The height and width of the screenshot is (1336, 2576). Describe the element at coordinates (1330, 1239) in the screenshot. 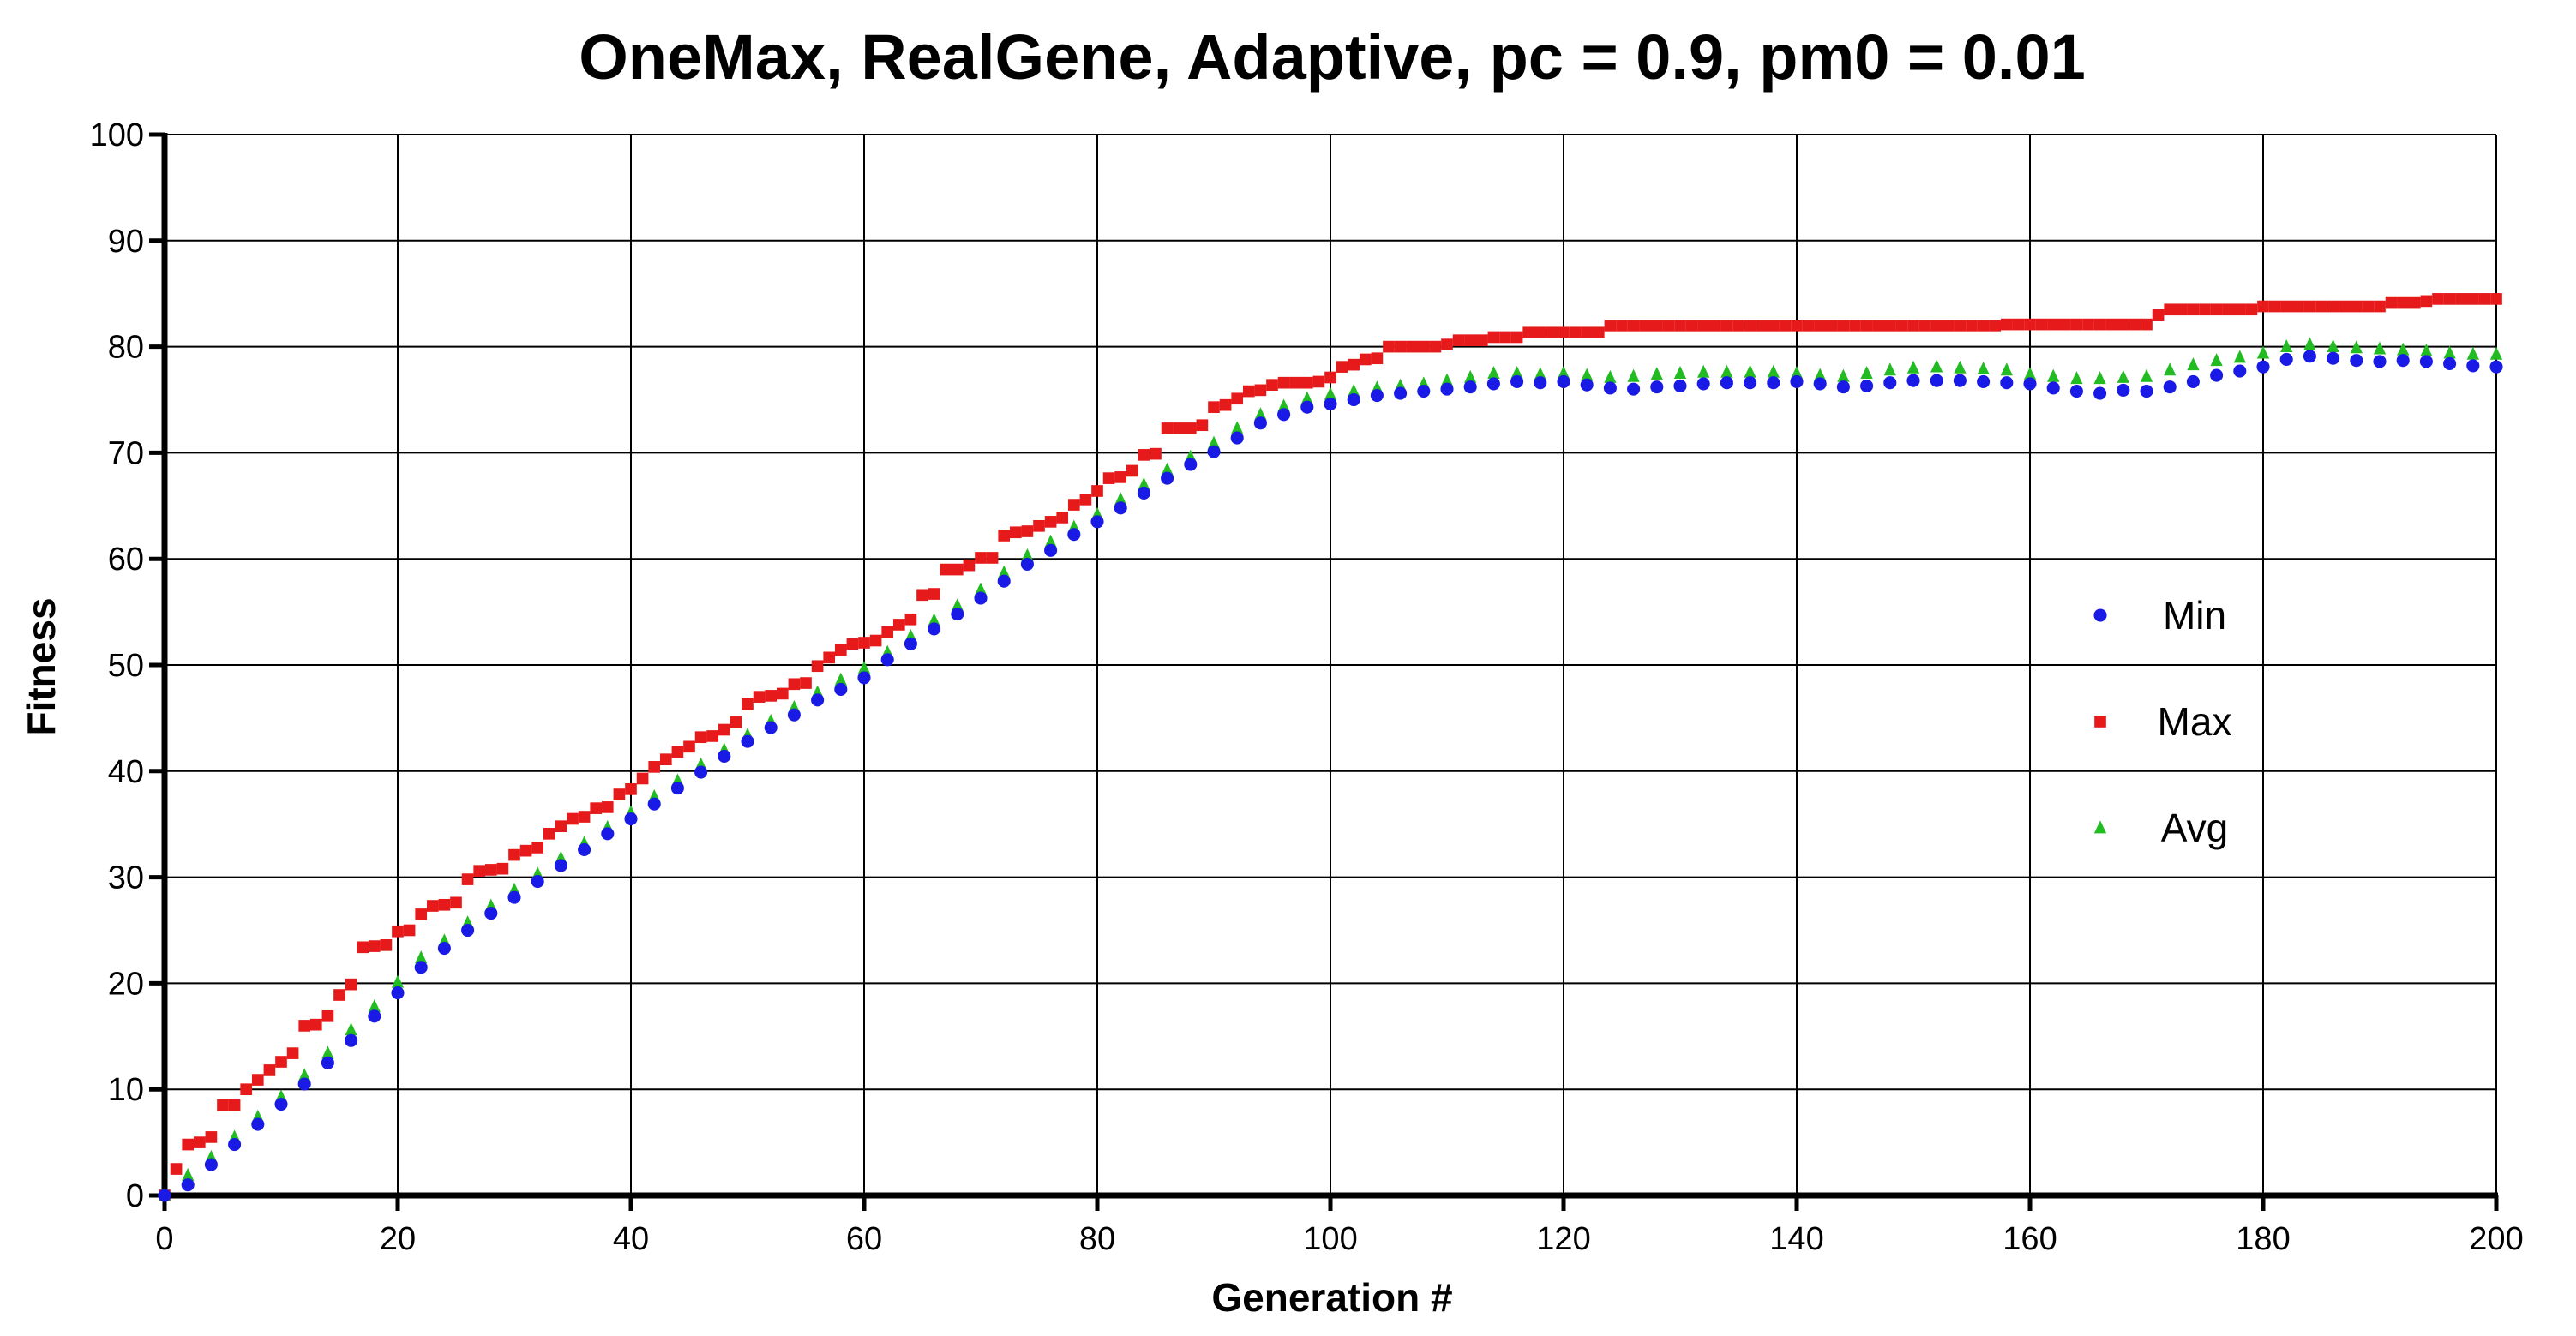

I see `x-tick-label-100: 100` at that location.